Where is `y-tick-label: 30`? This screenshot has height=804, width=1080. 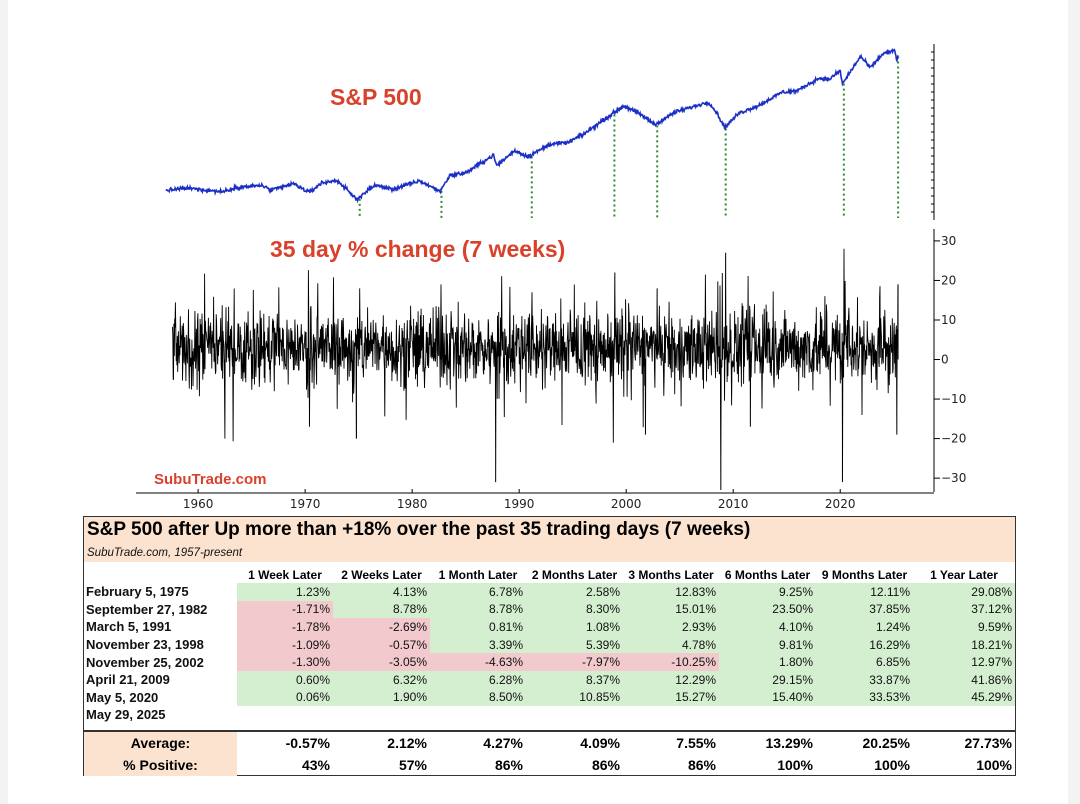 y-tick-label: 30 is located at coordinates (948, 241).